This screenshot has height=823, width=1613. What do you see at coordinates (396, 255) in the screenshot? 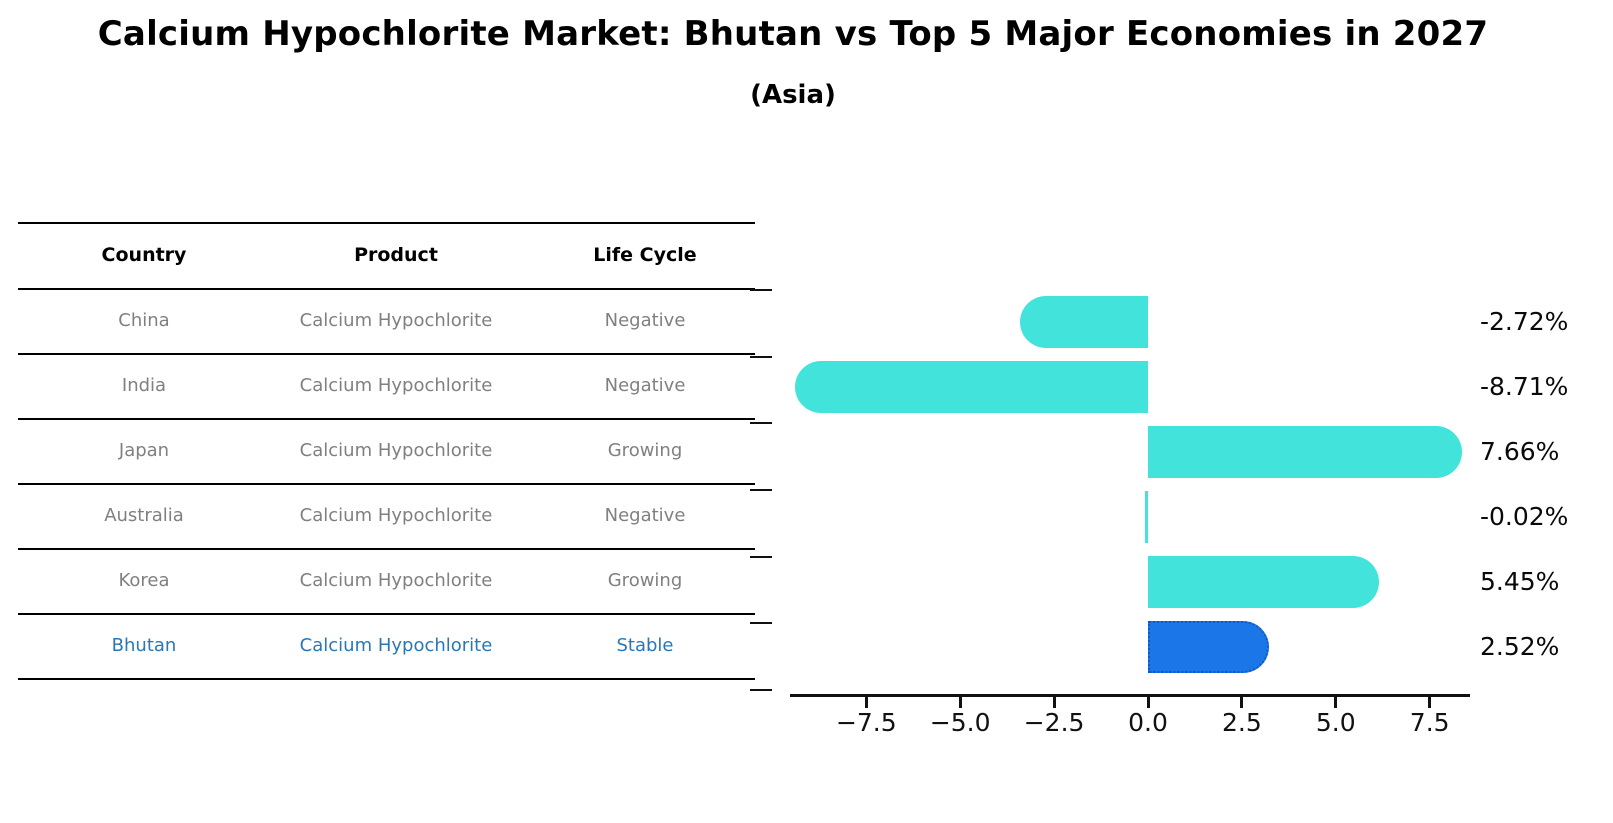
I see `column-header-product: Product` at bounding box center [396, 255].